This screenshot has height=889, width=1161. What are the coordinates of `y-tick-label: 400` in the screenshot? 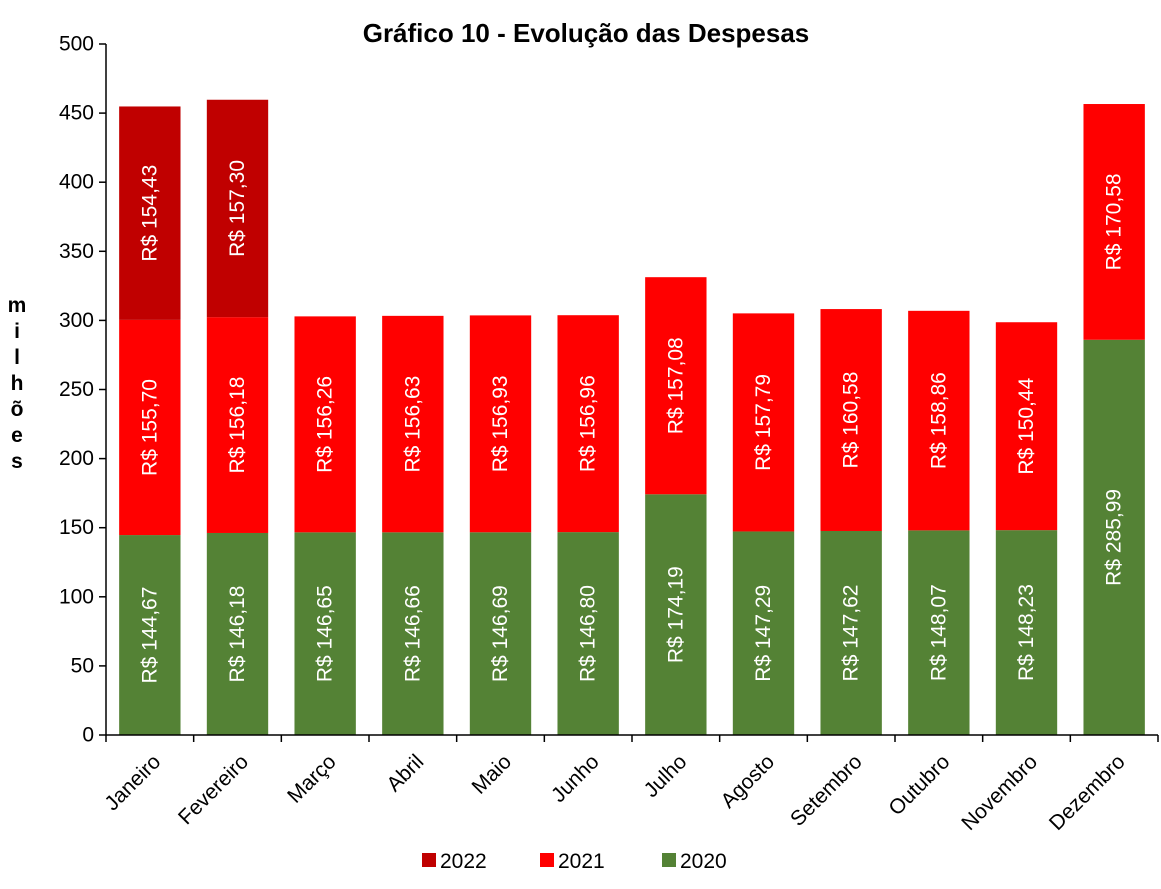 It's located at (76, 182).